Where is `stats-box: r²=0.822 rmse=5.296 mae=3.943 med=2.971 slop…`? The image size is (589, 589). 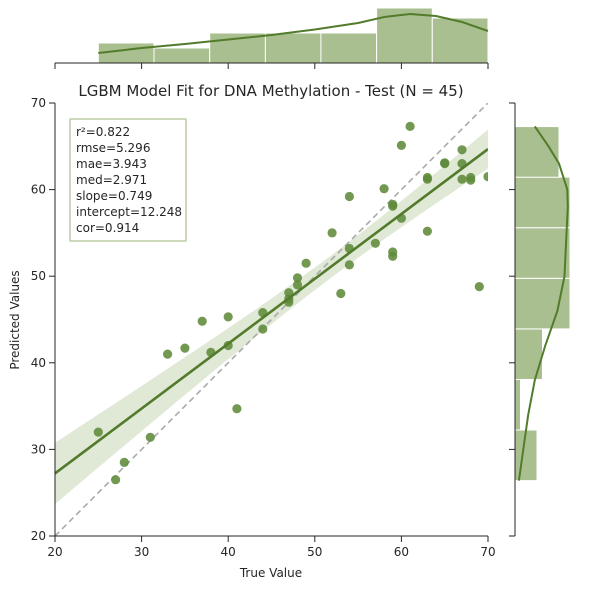 stats-box: r²=0.822 rmse=5.296 mae=3.943 med=2.971 slop… is located at coordinates (128, 180).